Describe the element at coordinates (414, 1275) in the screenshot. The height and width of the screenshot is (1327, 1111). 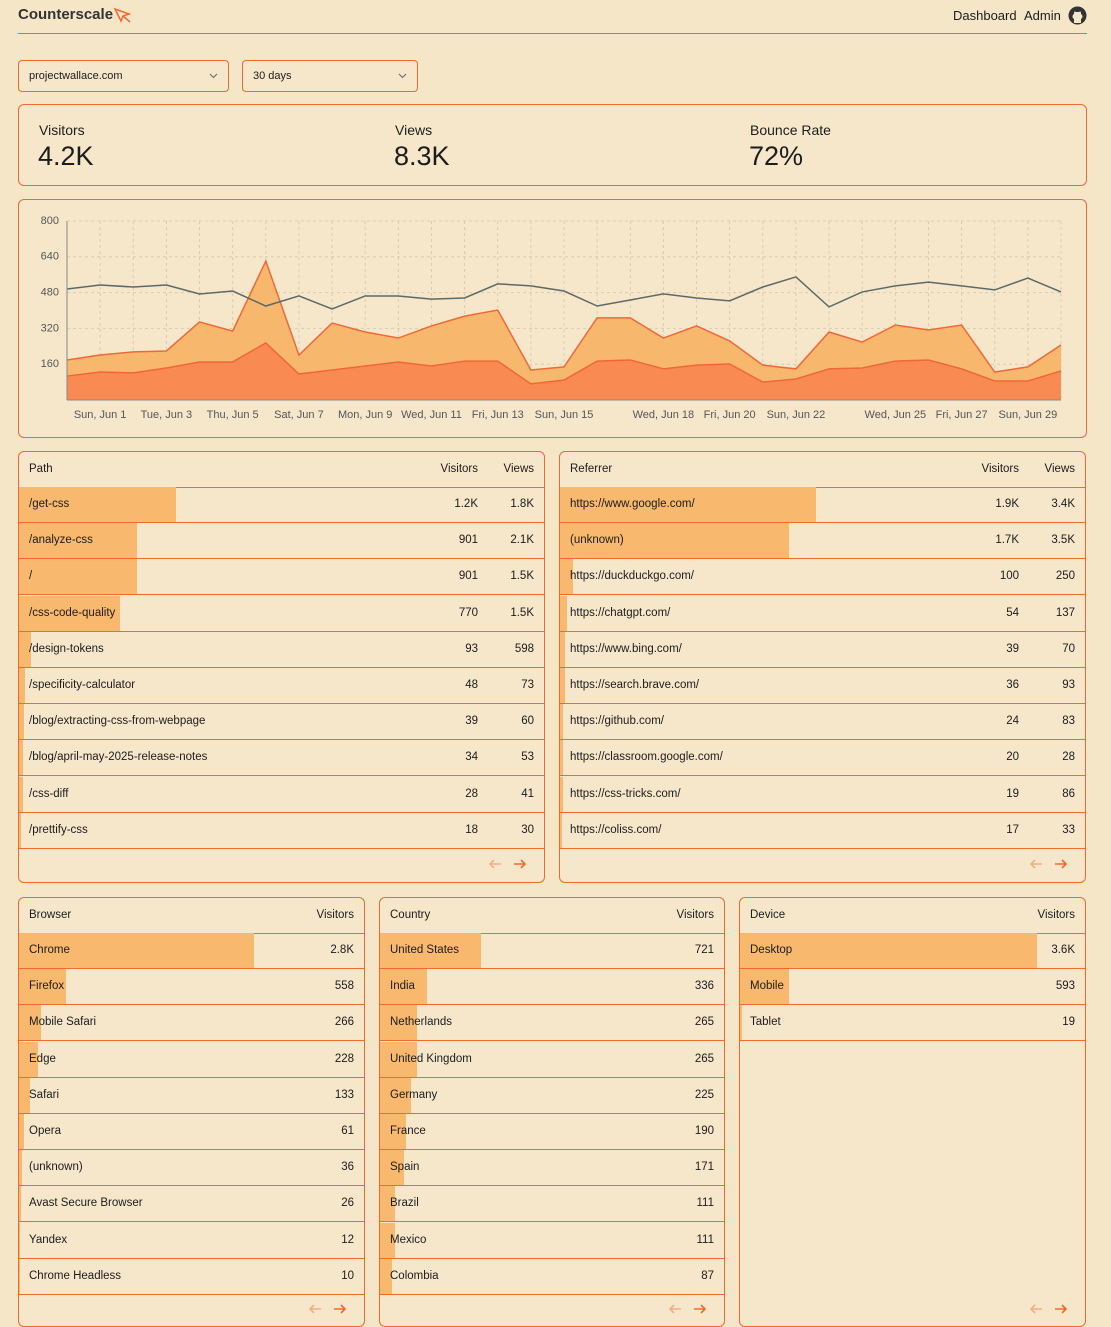
I see `row-label: Colombia` at that location.